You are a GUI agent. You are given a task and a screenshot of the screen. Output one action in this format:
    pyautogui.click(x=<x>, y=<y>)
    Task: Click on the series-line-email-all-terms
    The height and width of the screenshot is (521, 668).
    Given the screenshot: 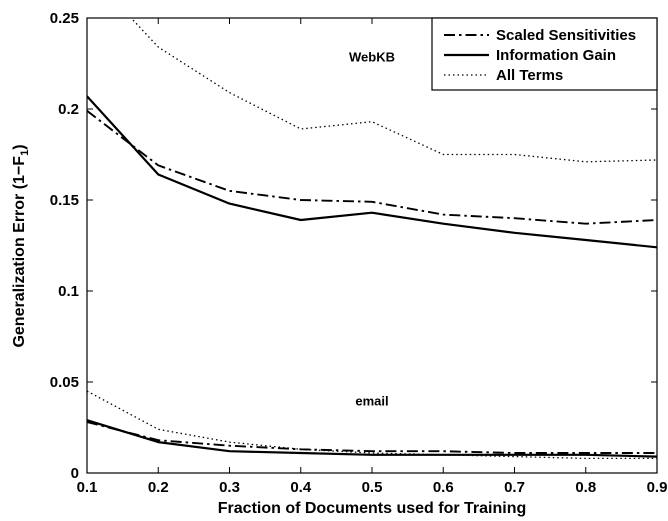 What is the action you would take?
    pyautogui.click(x=372, y=425)
    